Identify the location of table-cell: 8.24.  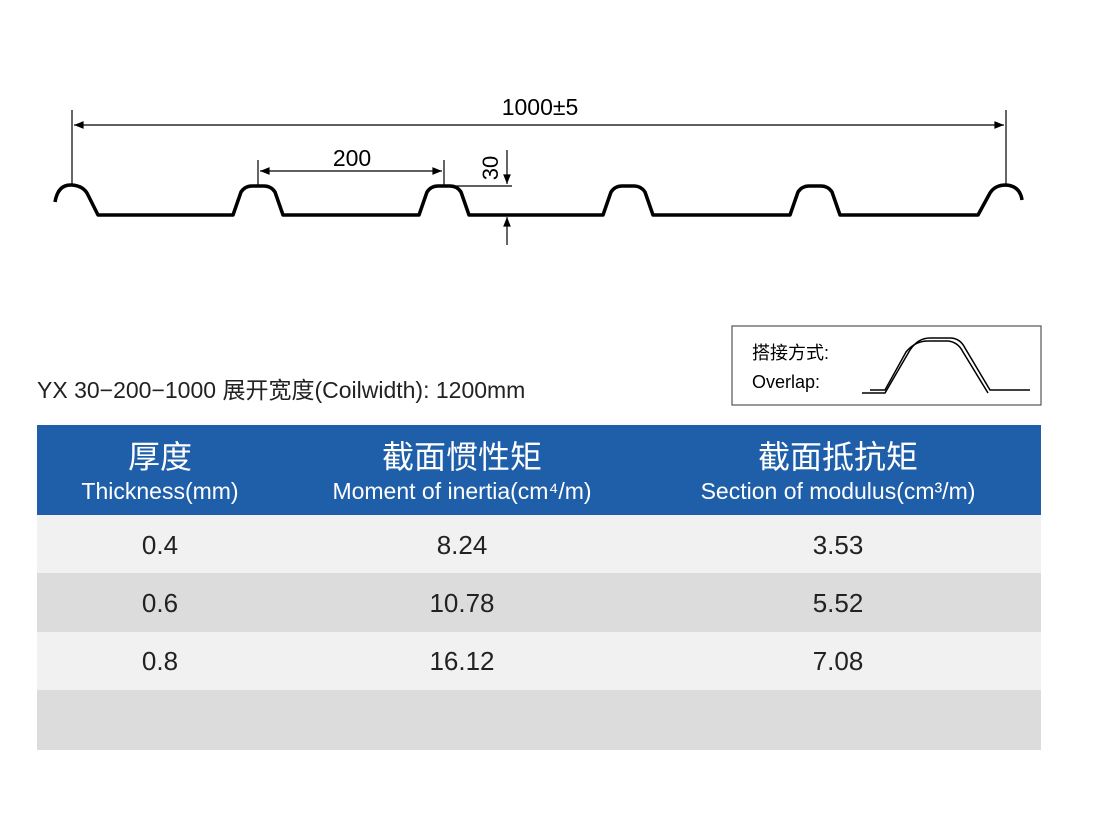
(462, 545).